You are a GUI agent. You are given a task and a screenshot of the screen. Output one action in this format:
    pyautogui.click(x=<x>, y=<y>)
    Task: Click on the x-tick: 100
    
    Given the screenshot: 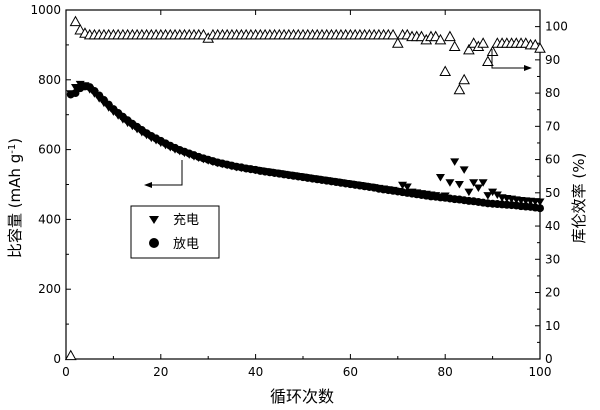 What is the action you would take?
    pyautogui.click(x=540, y=194)
    